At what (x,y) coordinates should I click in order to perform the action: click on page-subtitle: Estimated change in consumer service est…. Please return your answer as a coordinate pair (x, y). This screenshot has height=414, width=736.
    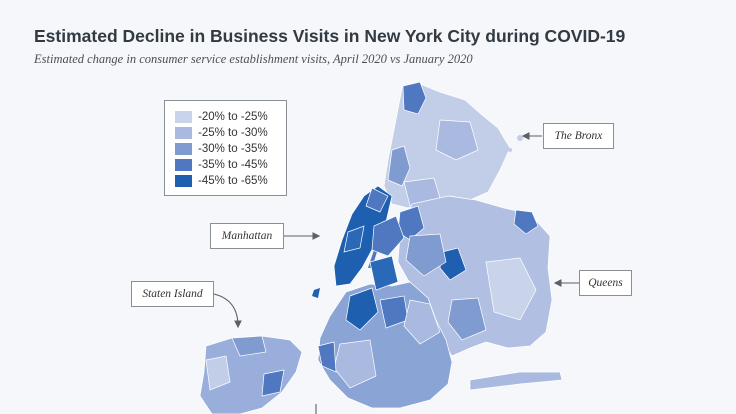
    Looking at the image, I should click on (253, 59).